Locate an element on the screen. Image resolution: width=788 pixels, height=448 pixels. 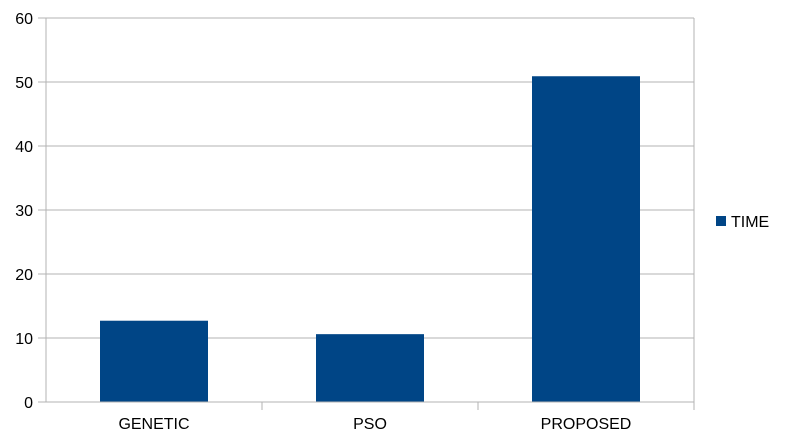
legend: TIME is located at coordinates (742, 222).